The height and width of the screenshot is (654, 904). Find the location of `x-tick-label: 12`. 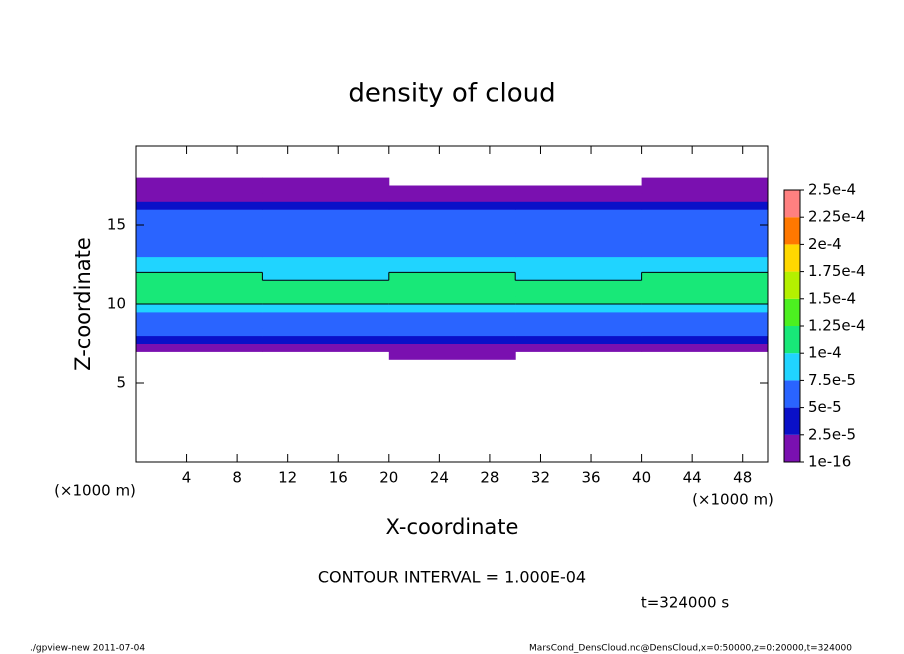

x-tick-label: 12 is located at coordinates (287, 478).